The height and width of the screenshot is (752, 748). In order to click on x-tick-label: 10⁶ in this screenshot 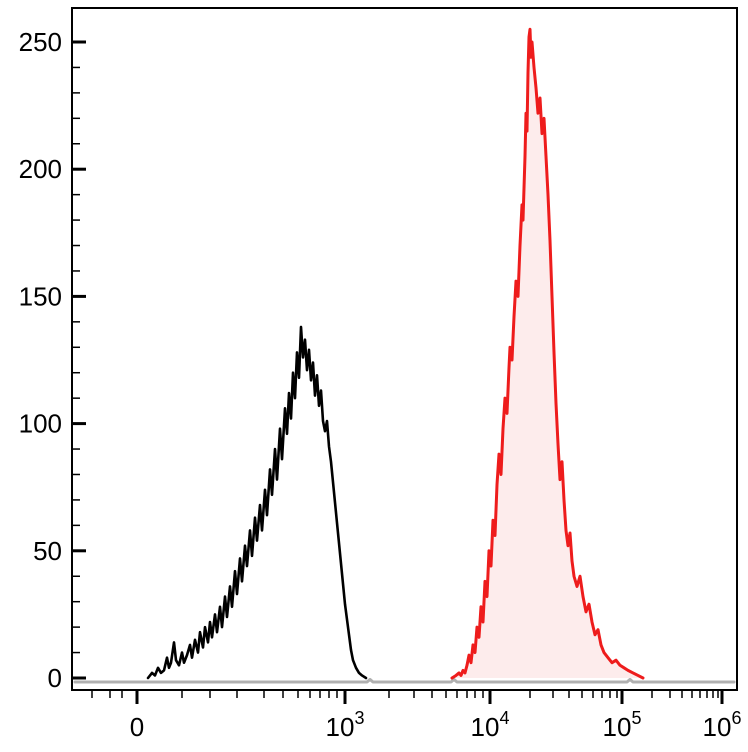, I will do `click(722, 725)`.